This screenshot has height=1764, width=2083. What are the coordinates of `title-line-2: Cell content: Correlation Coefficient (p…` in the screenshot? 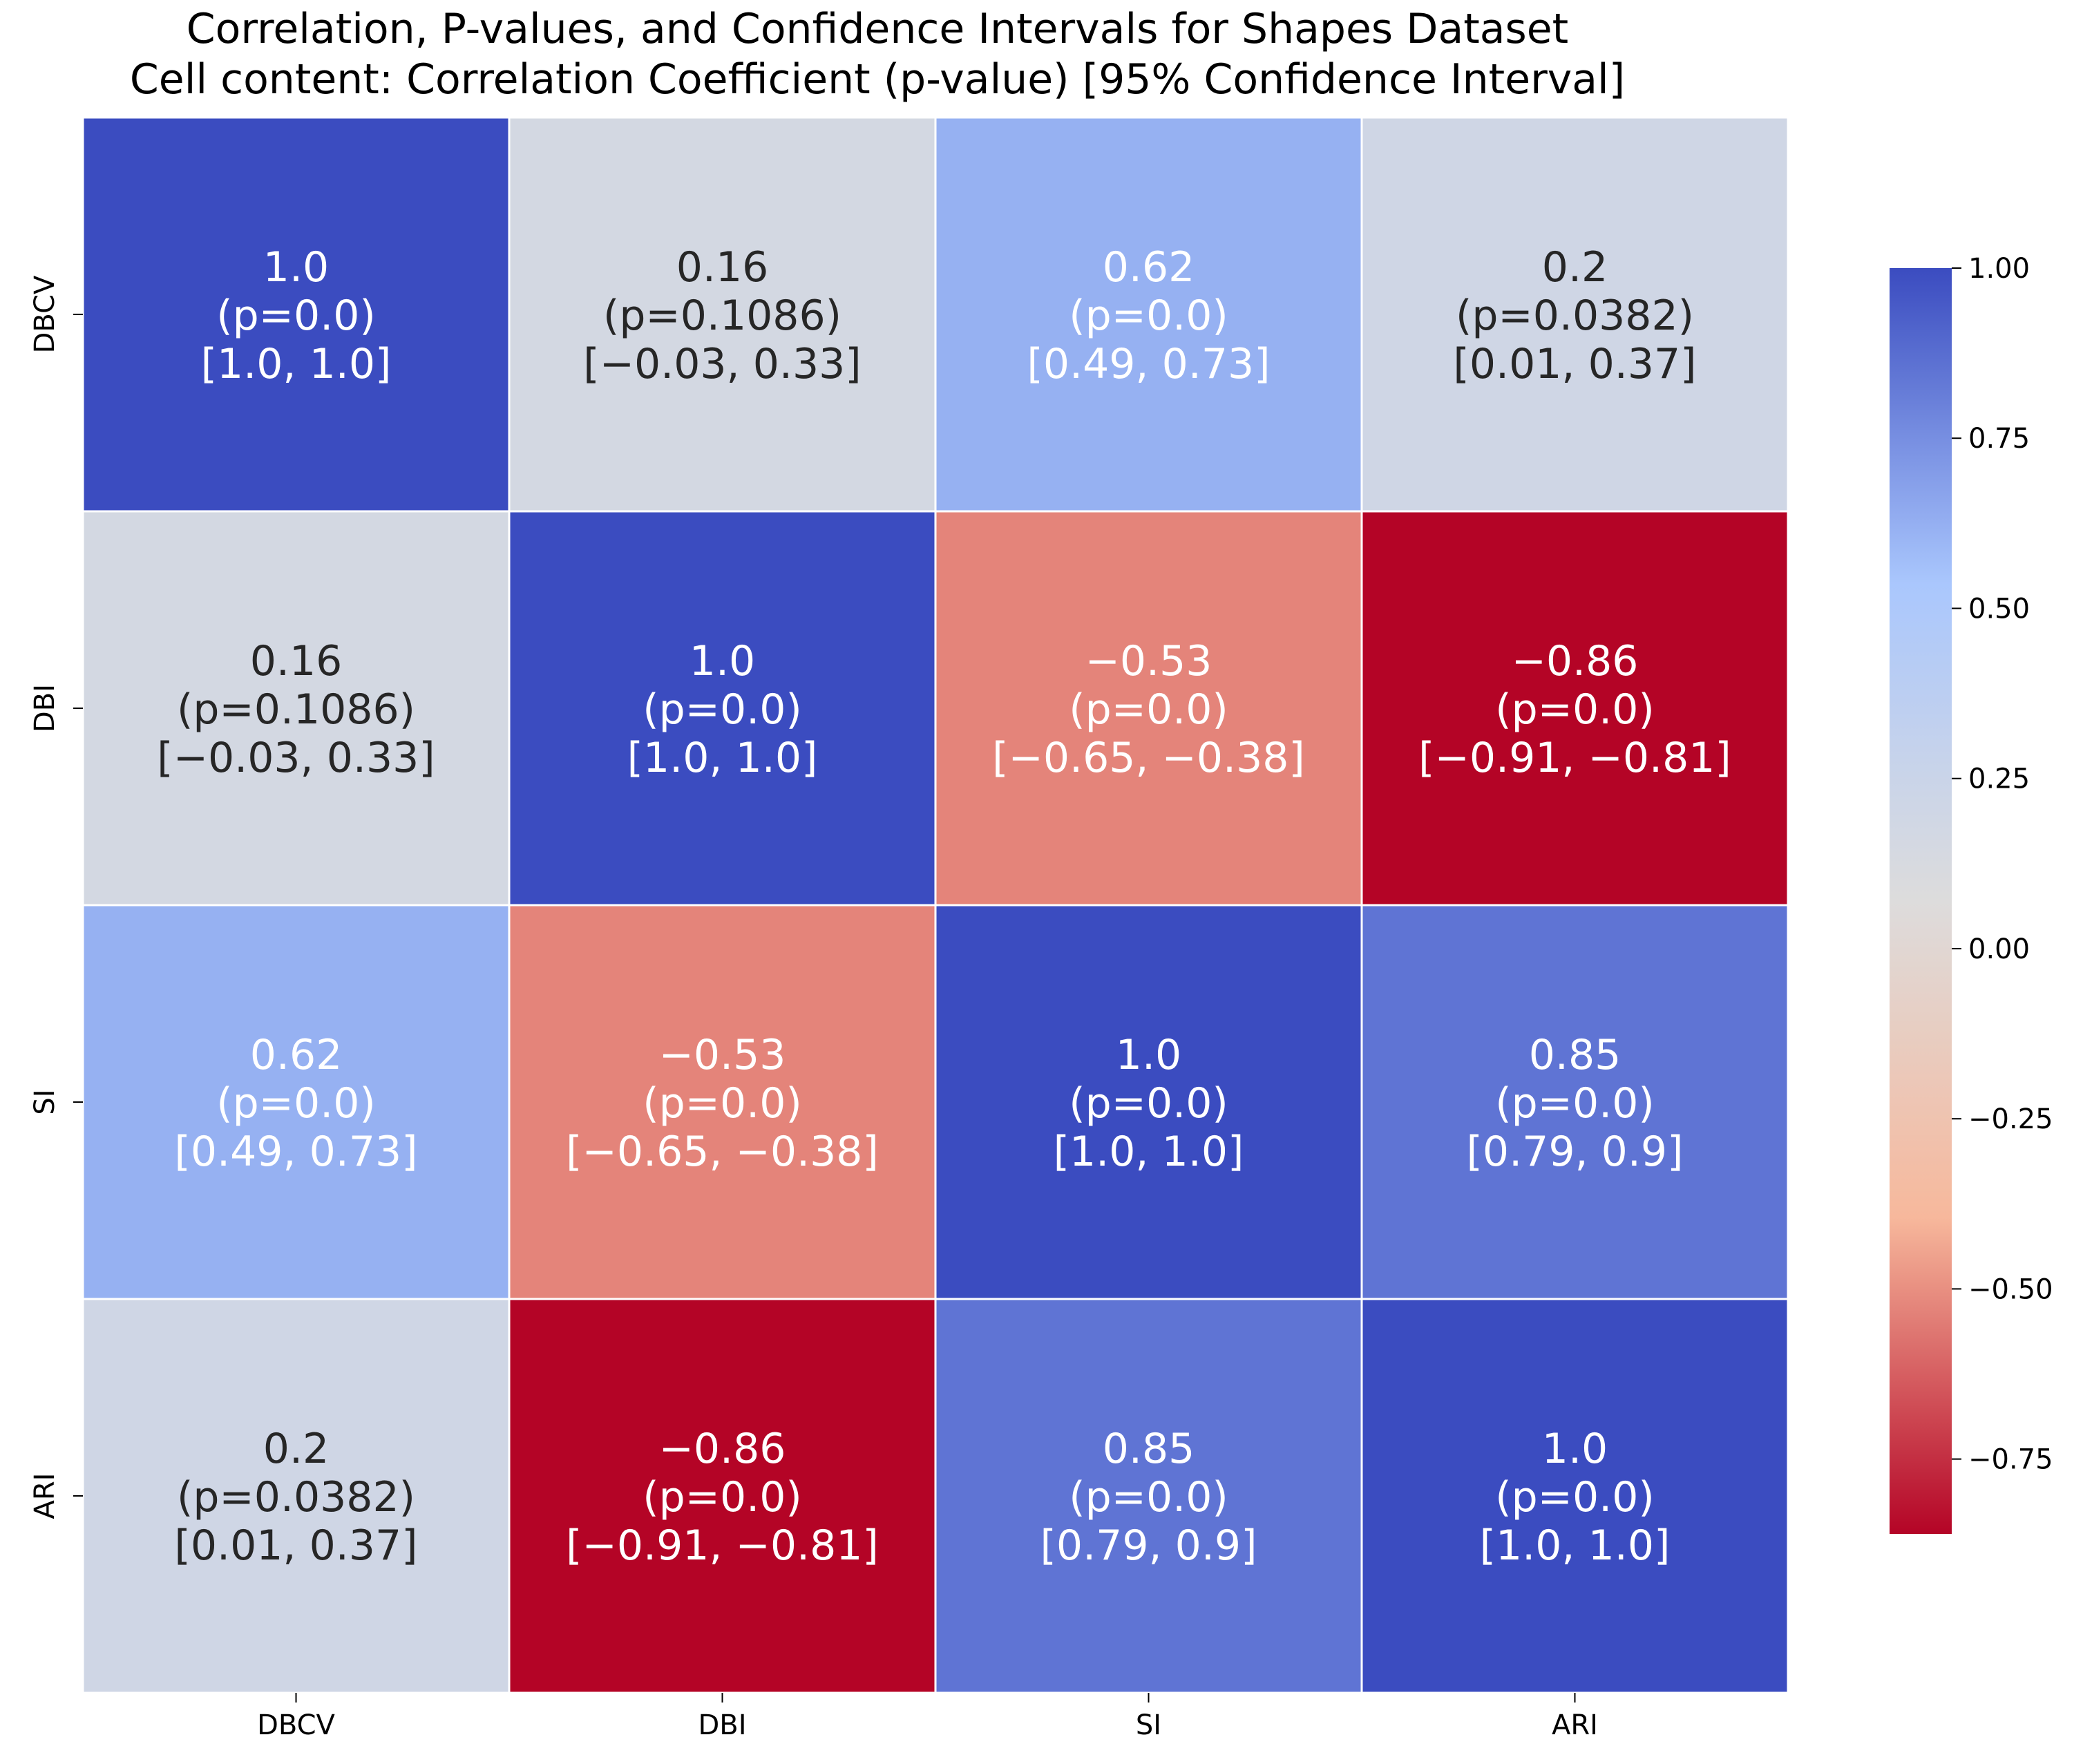 It's located at (878, 79).